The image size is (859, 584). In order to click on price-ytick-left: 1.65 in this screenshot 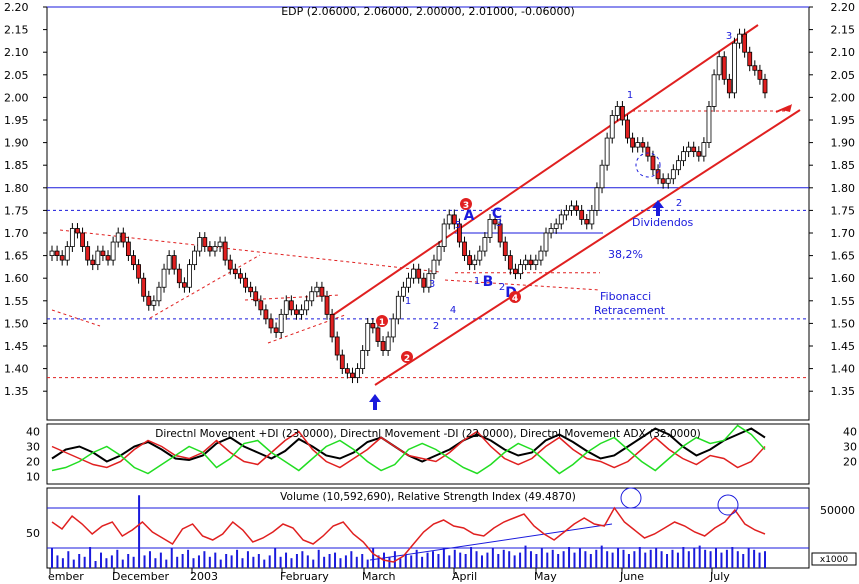, I will do `click(16, 256)`.